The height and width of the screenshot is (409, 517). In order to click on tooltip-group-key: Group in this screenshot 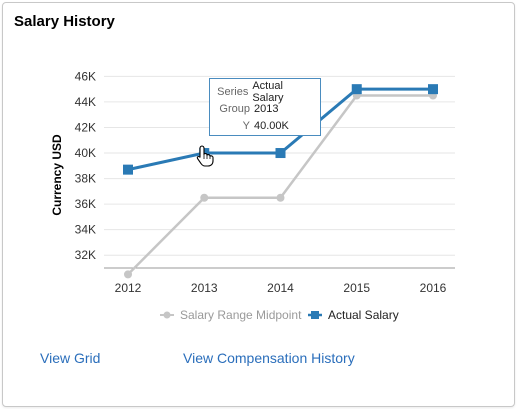, I will do `click(234, 108)`.